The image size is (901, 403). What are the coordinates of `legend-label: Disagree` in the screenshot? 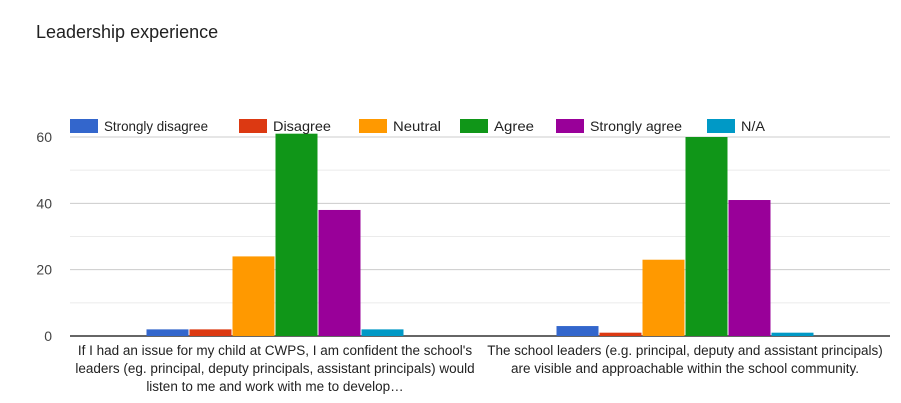 It's located at (302, 126).